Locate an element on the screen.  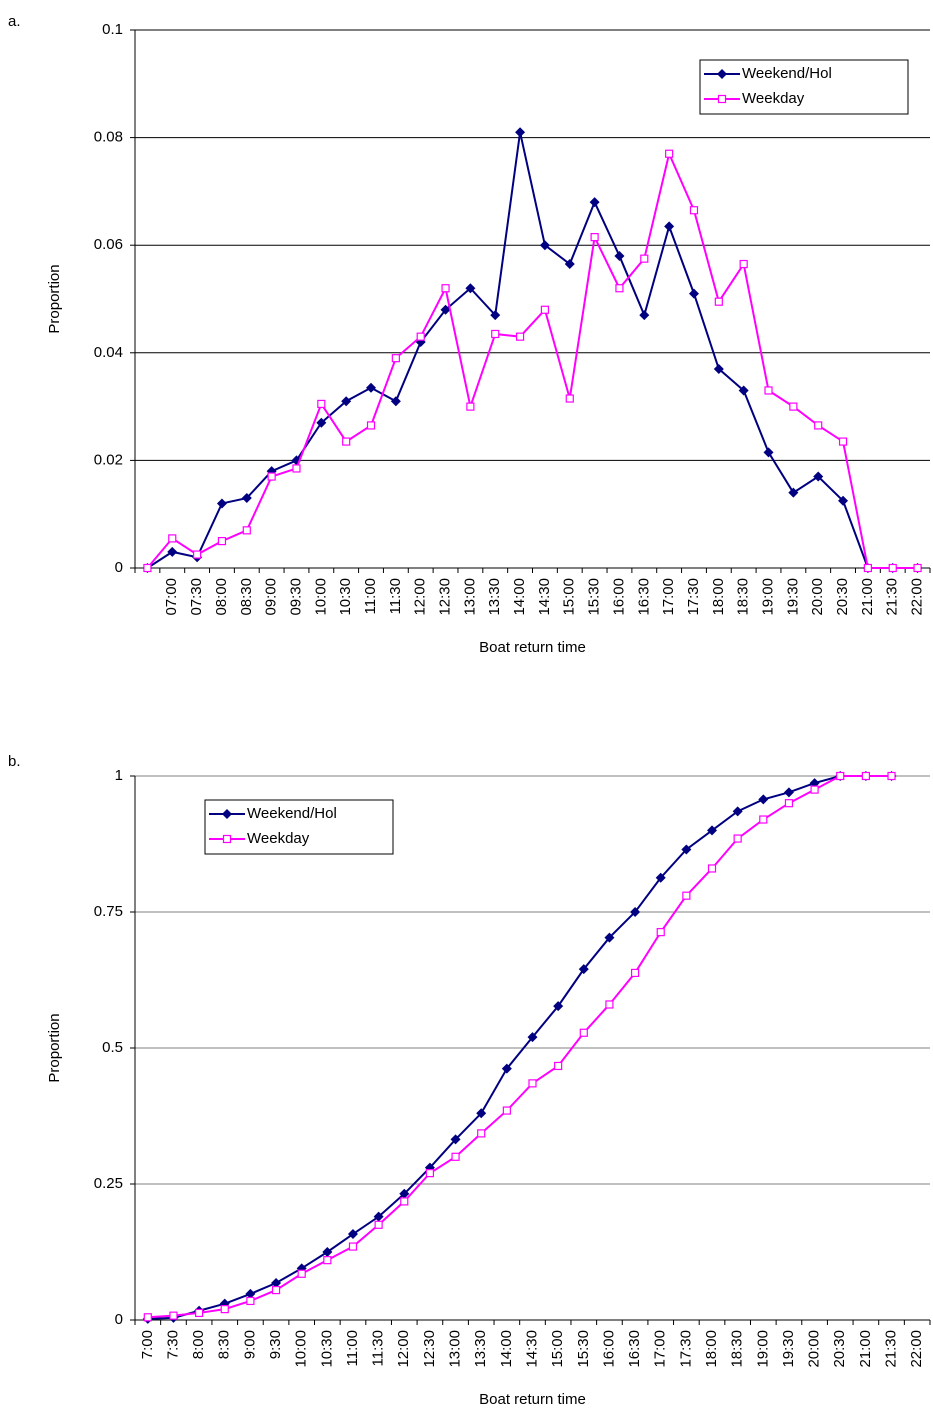
x-tick-label: 16:00 is located at coordinates (618, 597).